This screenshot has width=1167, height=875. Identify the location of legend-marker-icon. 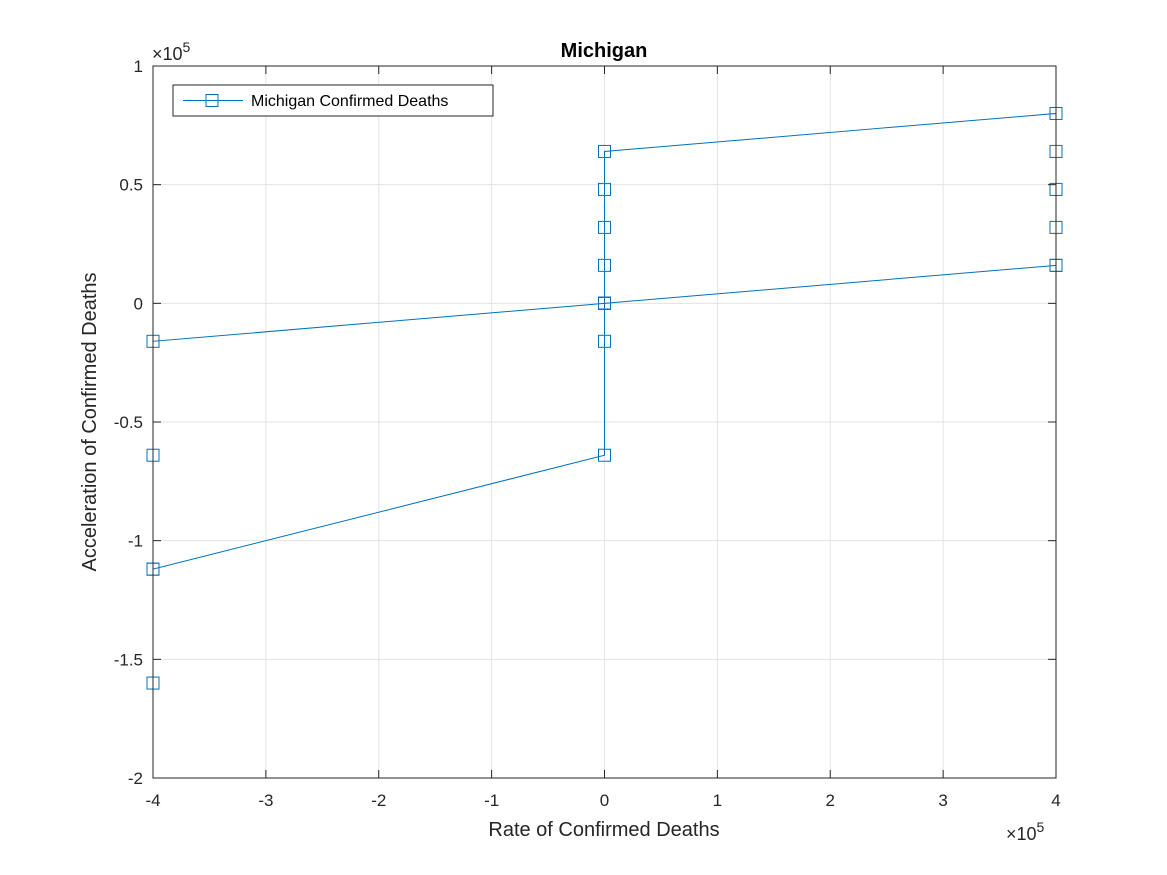
(212, 100).